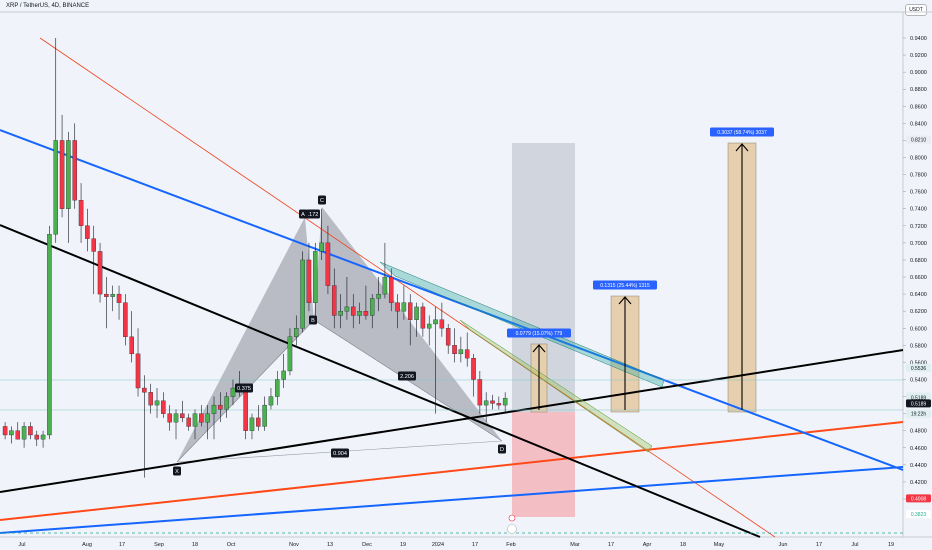 The width and height of the screenshot is (932, 550). I want to click on x-tick-label: Oct, so click(231, 545).